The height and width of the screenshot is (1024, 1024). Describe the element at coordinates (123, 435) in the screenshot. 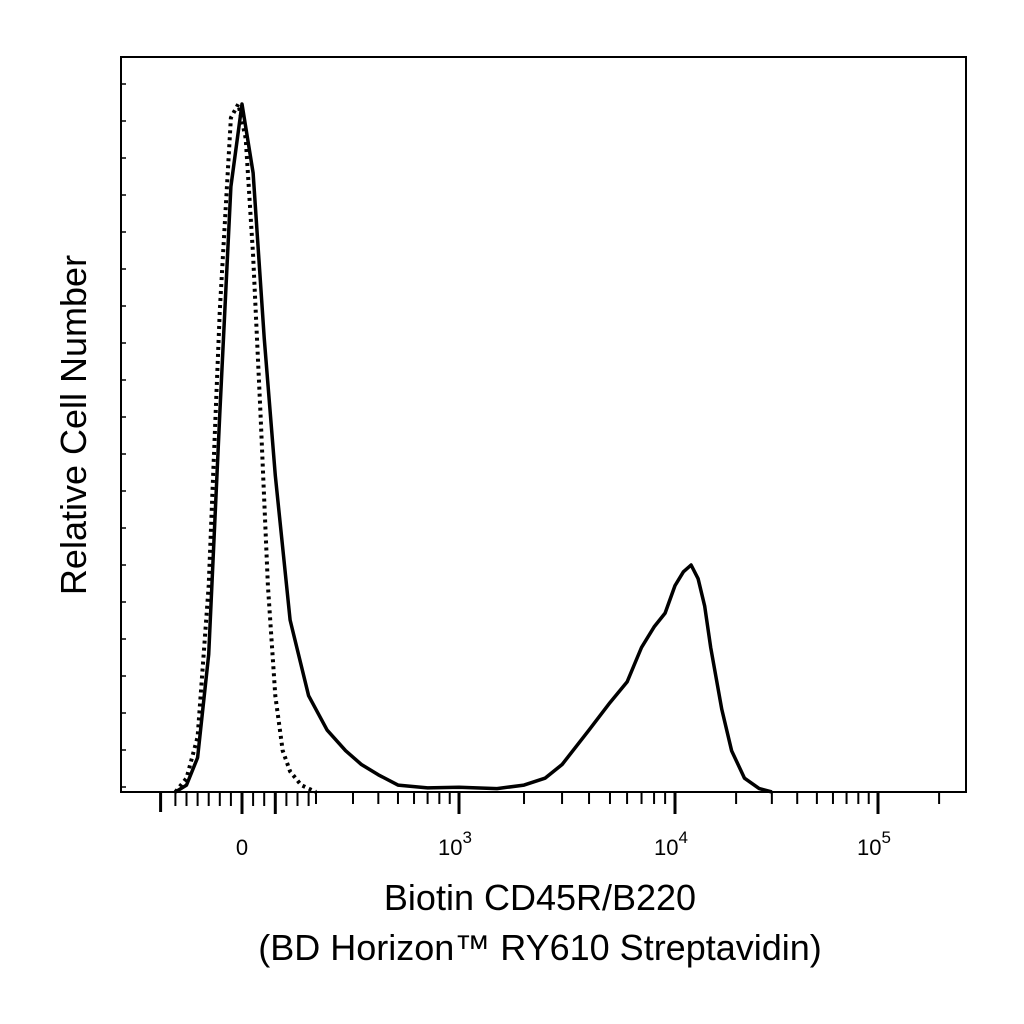

I see `y-axis-minor-ticks` at that location.